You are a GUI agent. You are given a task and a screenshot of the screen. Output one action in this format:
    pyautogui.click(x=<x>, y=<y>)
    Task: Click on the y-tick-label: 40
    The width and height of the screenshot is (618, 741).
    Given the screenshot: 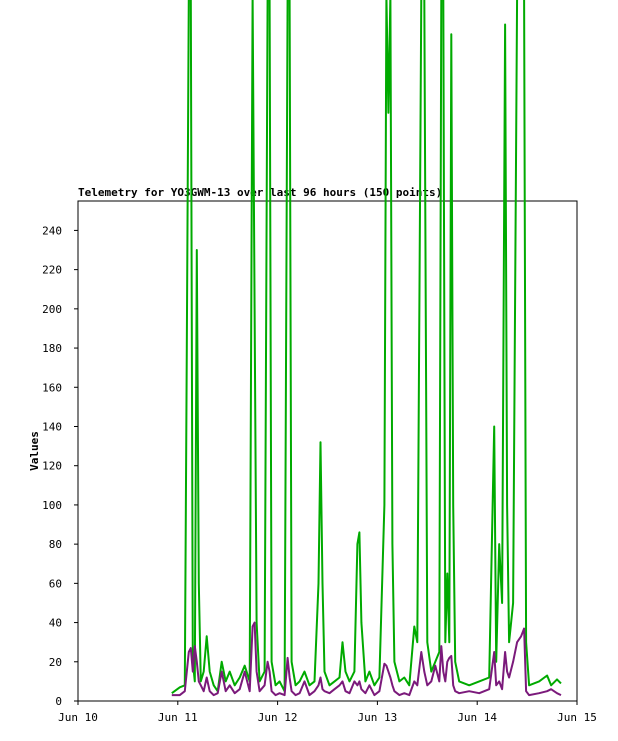 What is the action you would take?
    pyautogui.click(x=55, y=623)
    